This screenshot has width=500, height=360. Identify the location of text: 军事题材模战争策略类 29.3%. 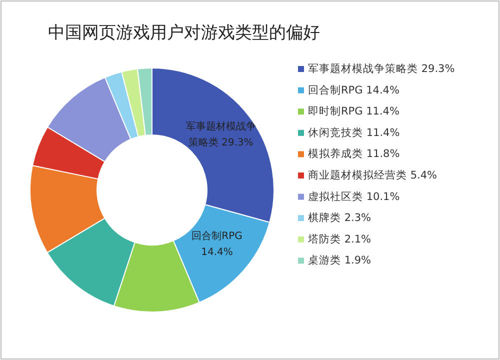
(221, 135).